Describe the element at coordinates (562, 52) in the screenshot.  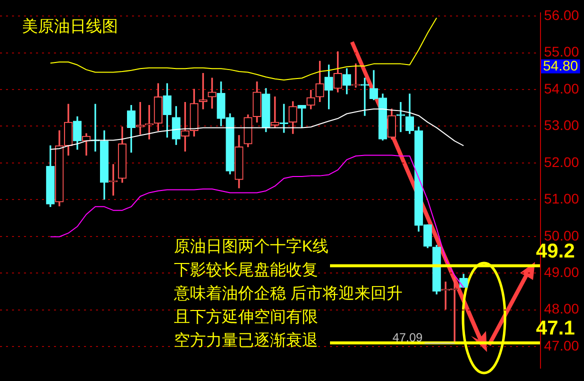
I see `y-tick-label: 55.00` at that location.